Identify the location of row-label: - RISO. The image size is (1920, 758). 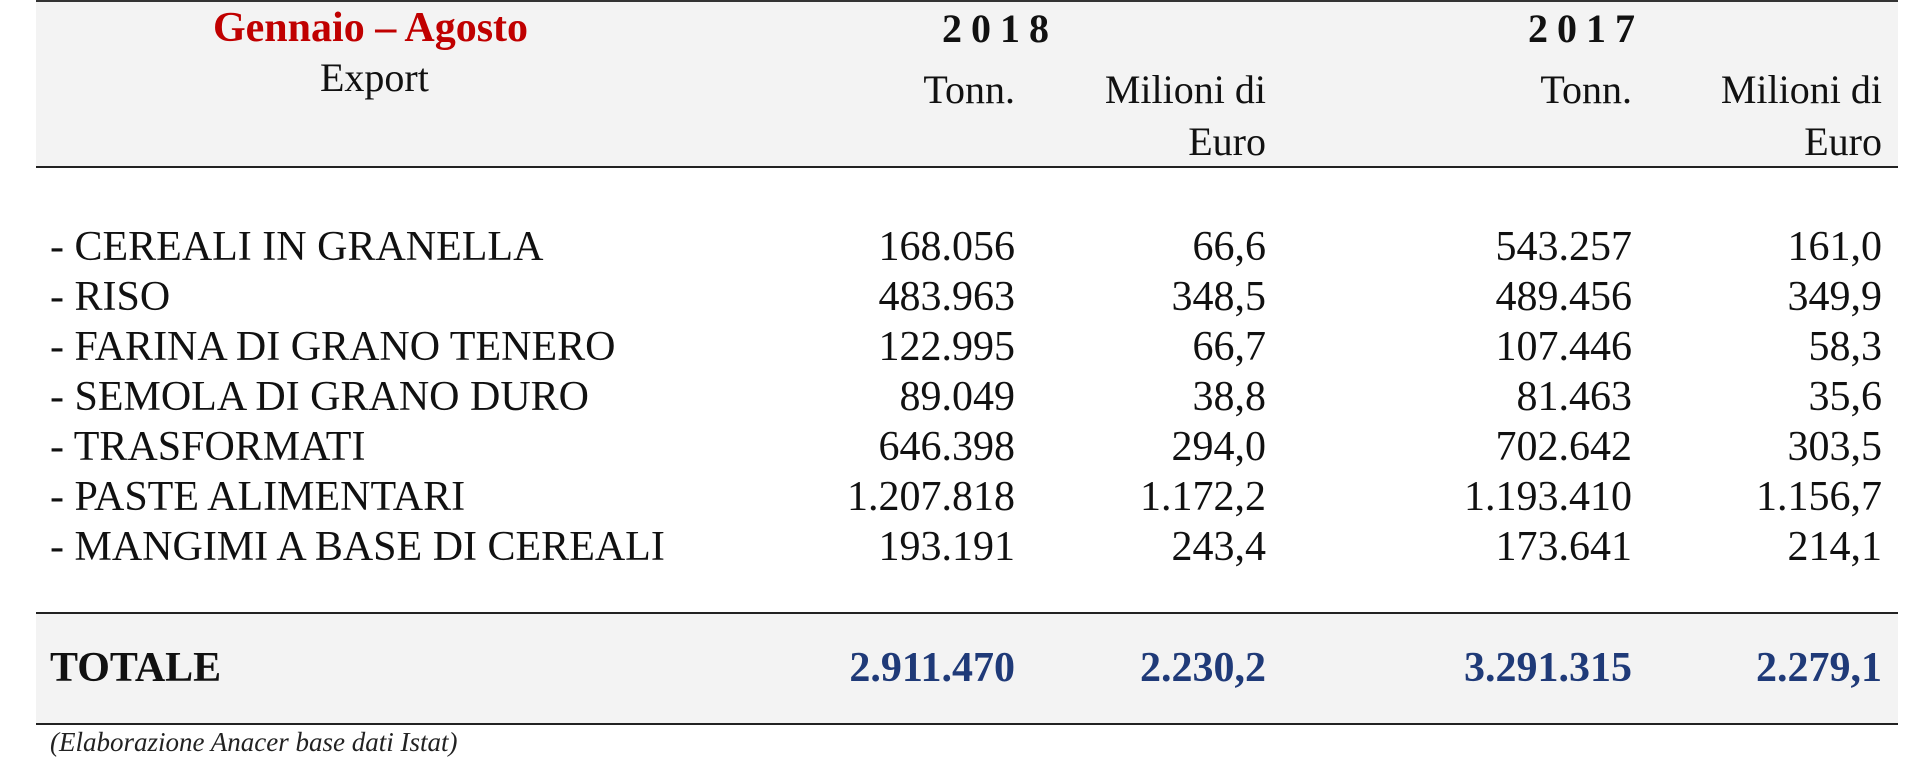
(110, 297).